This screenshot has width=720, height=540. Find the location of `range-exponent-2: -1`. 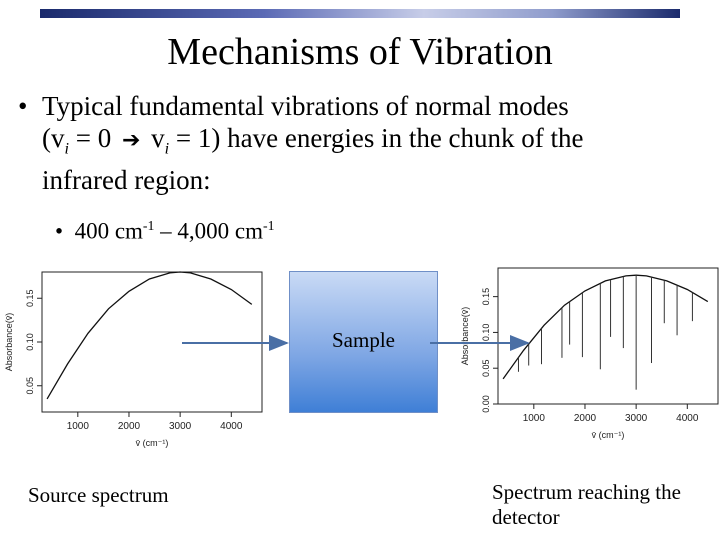

range-exponent-2: -1 is located at coordinates (269, 225).